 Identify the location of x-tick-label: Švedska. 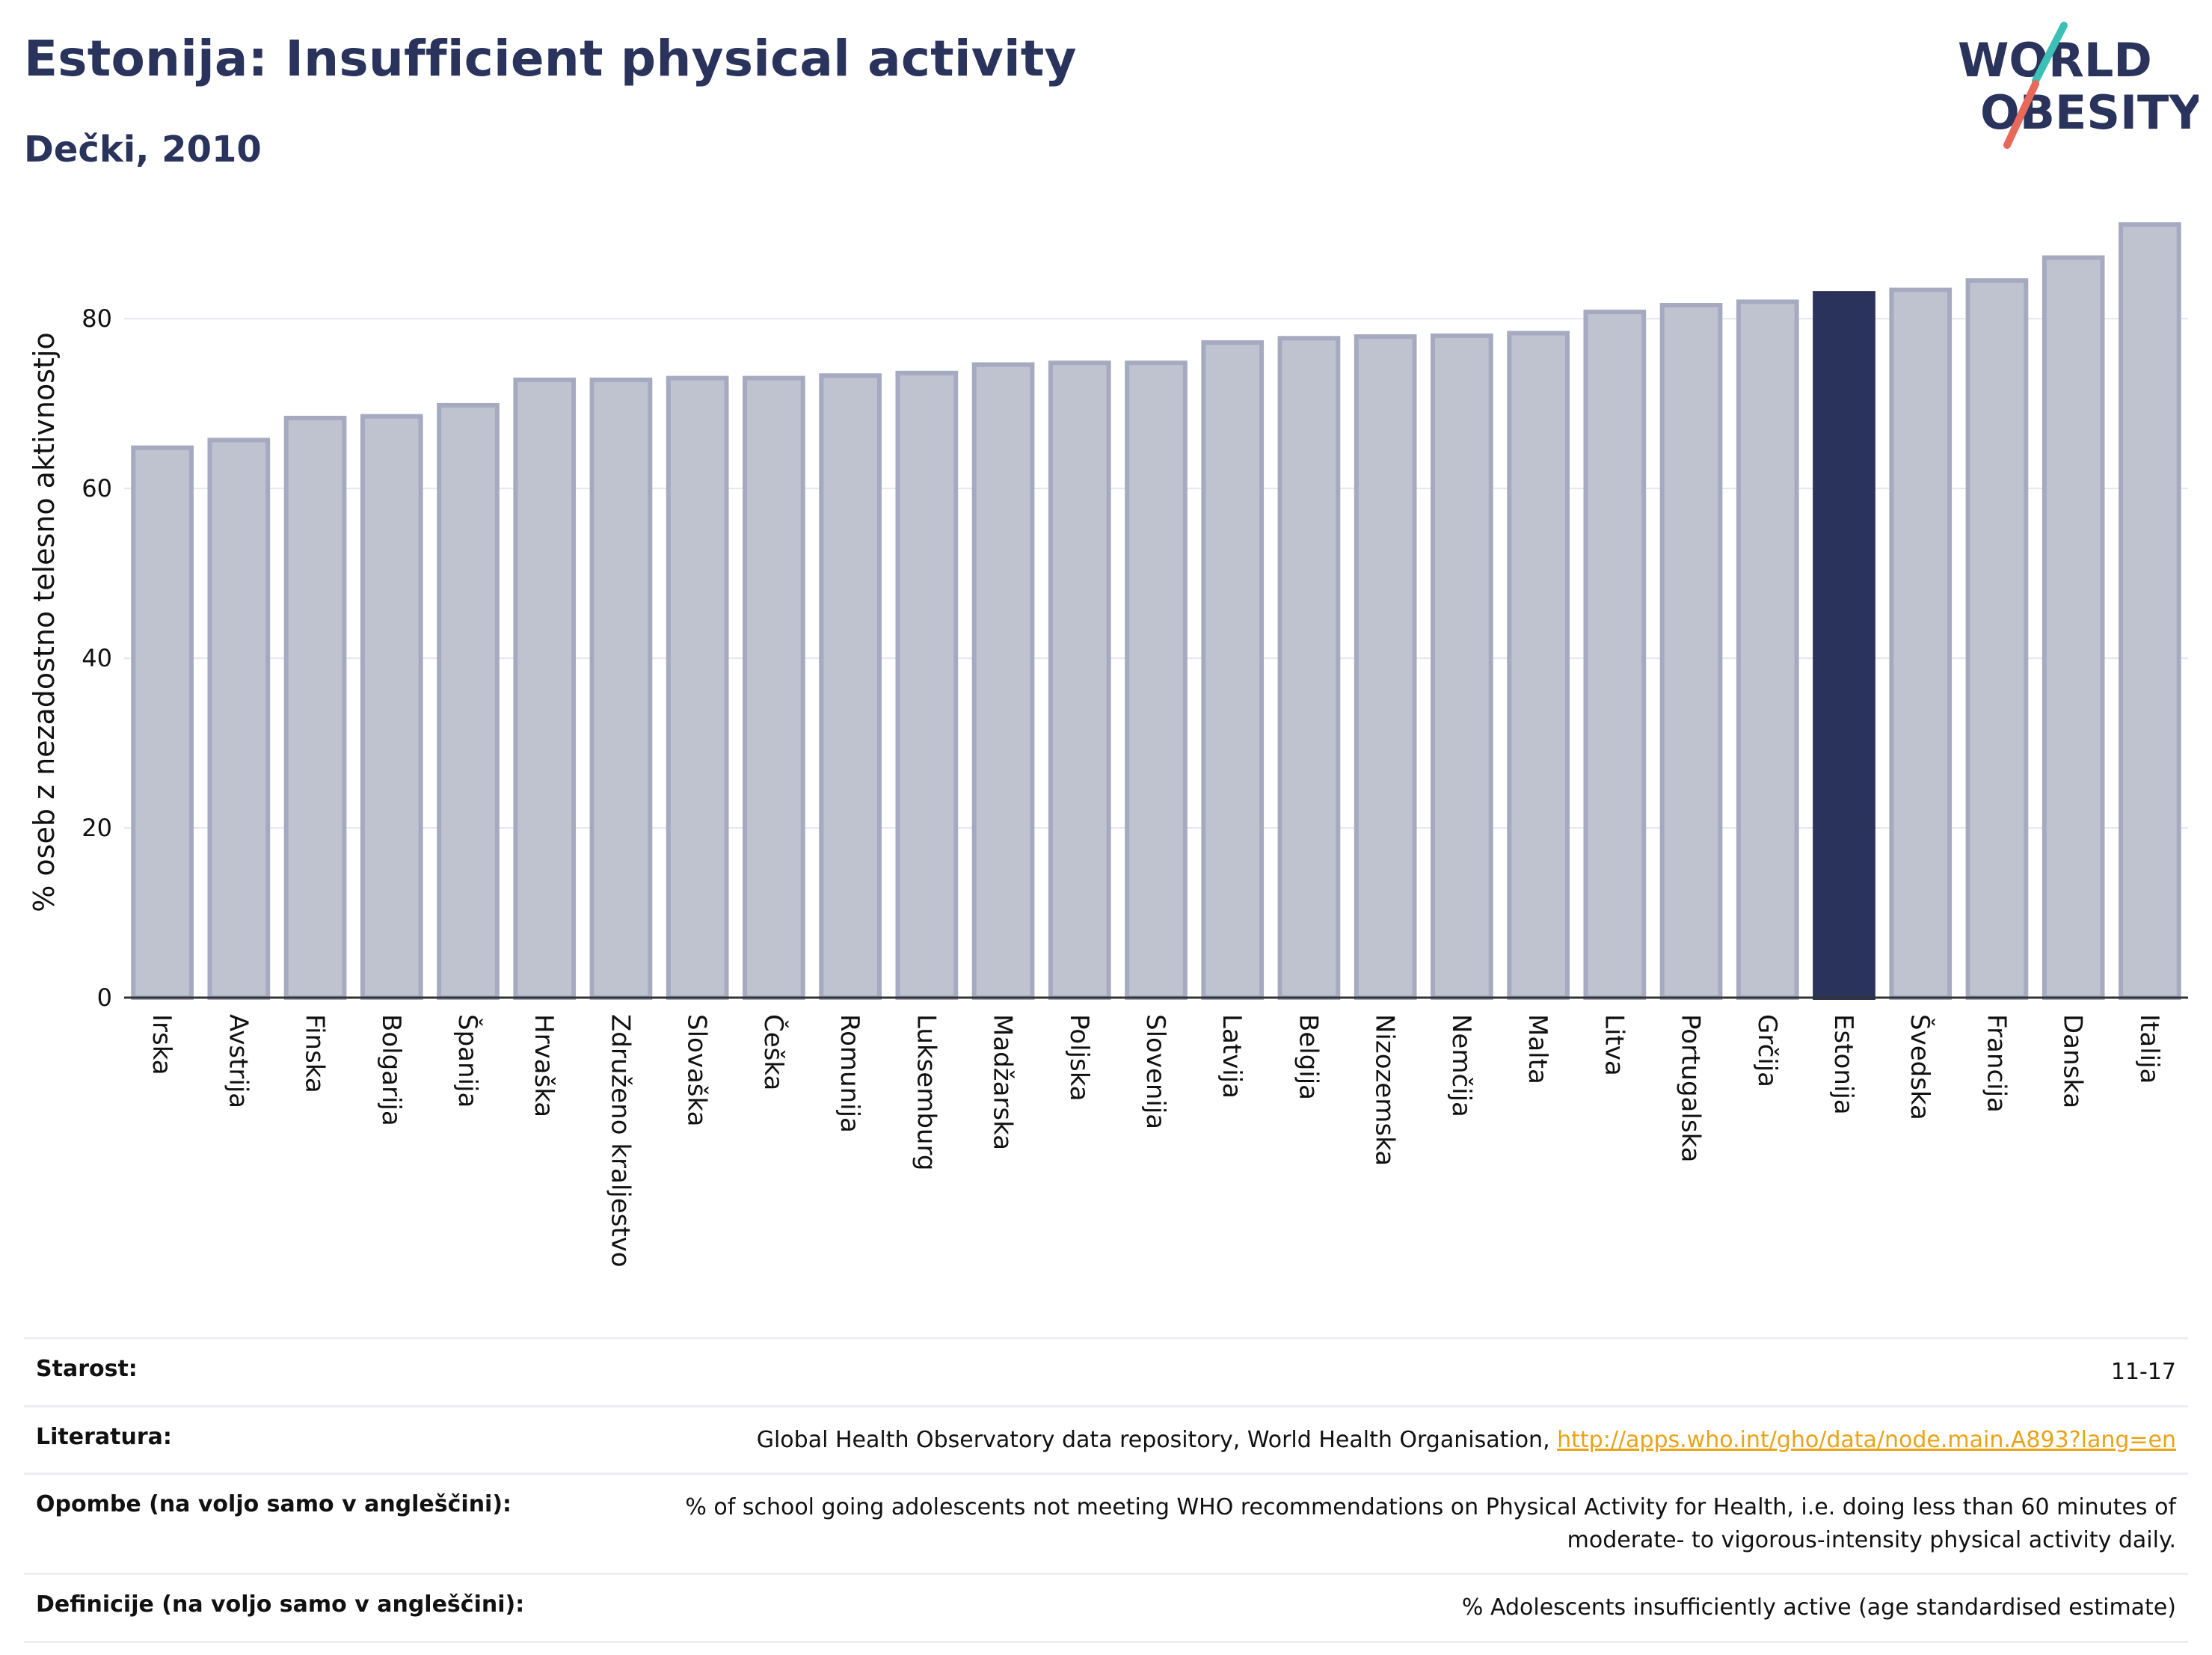
(1920, 1067).